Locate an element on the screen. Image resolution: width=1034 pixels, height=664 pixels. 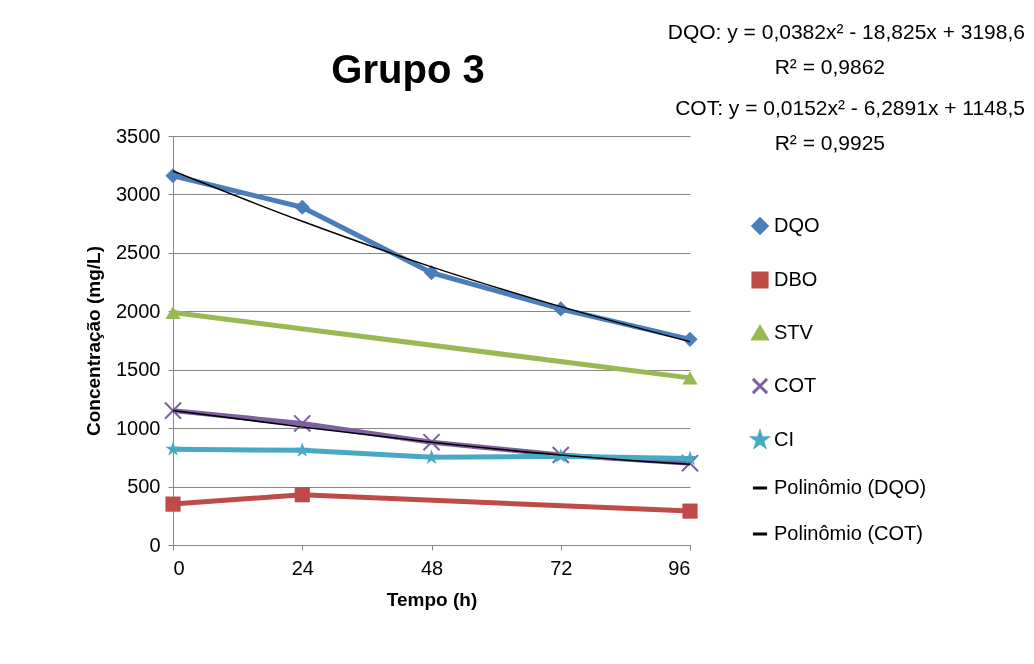
y-tick-label: 3000 is located at coordinates (138, 193).